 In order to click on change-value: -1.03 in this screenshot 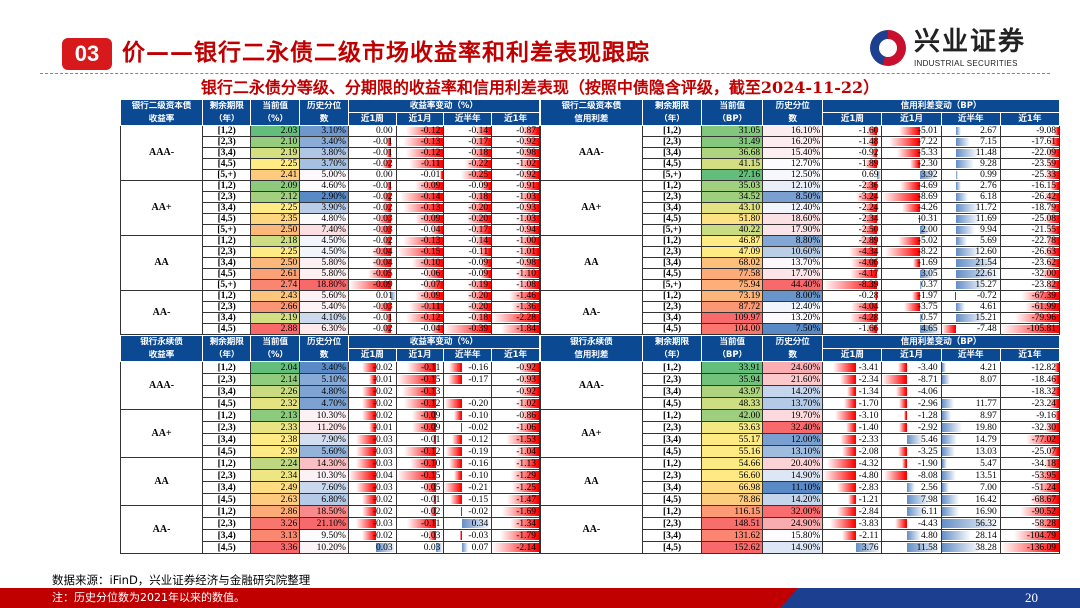, I will do `click(526, 197)`.